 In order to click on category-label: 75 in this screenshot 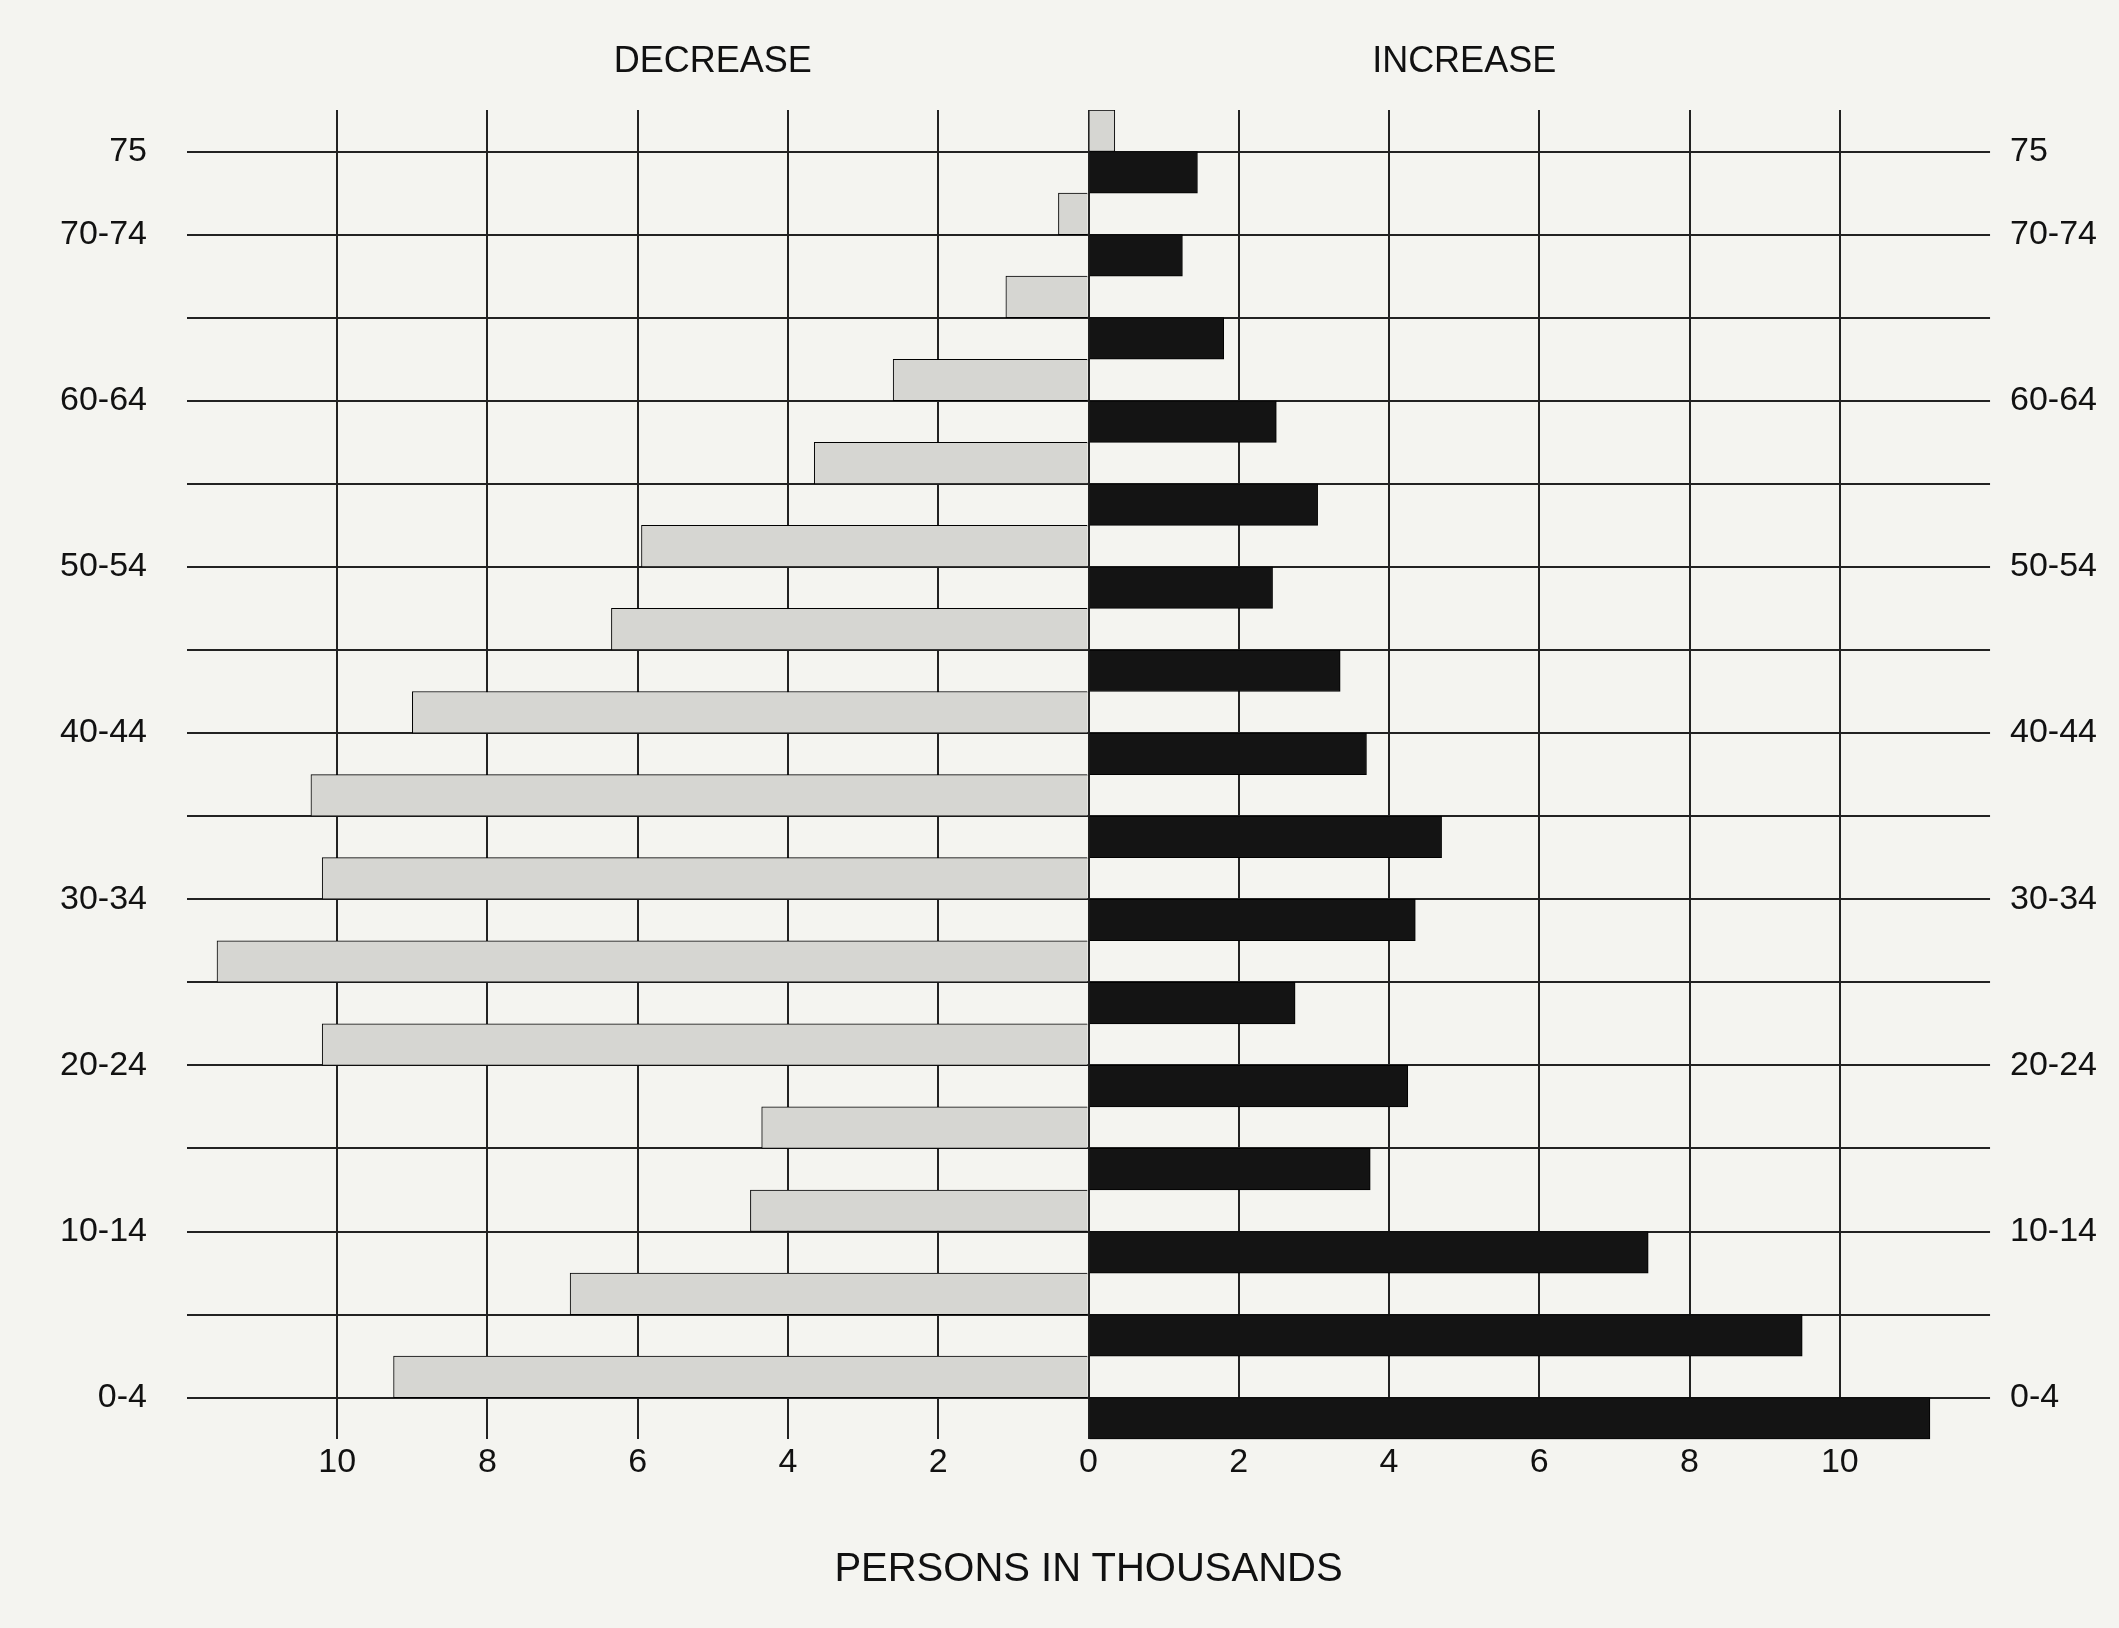, I will do `click(128, 148)`.